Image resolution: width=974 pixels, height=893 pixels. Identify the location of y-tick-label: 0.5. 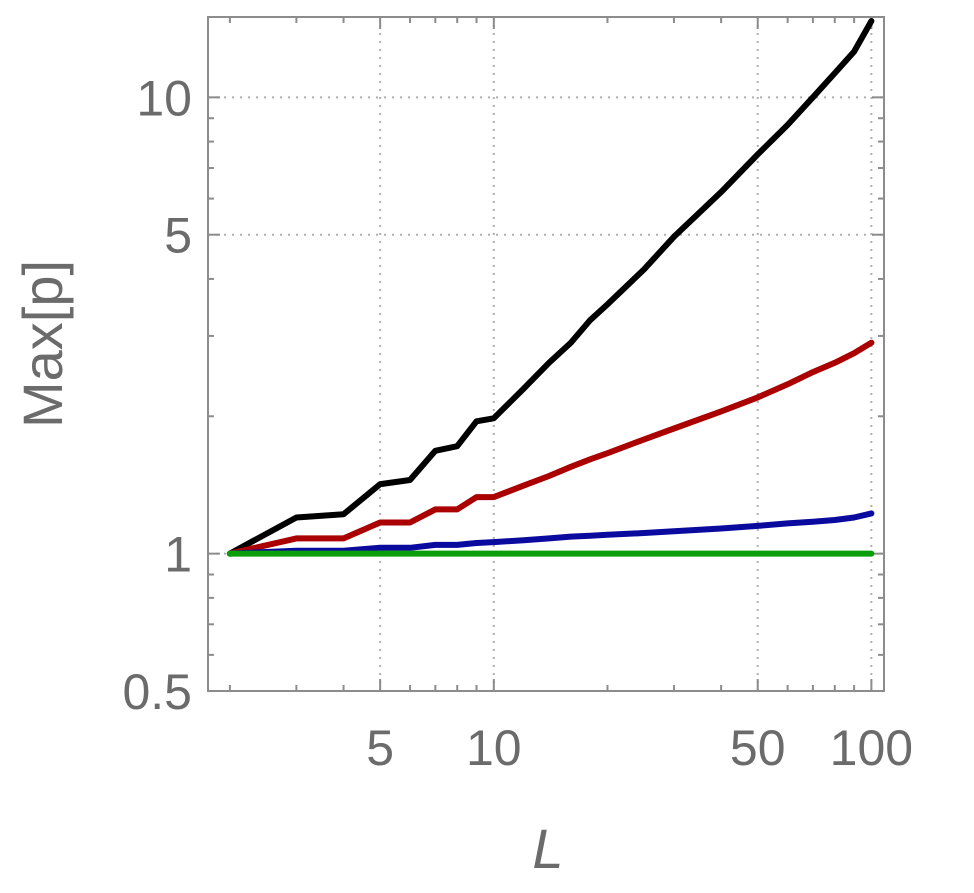
(157, 692).